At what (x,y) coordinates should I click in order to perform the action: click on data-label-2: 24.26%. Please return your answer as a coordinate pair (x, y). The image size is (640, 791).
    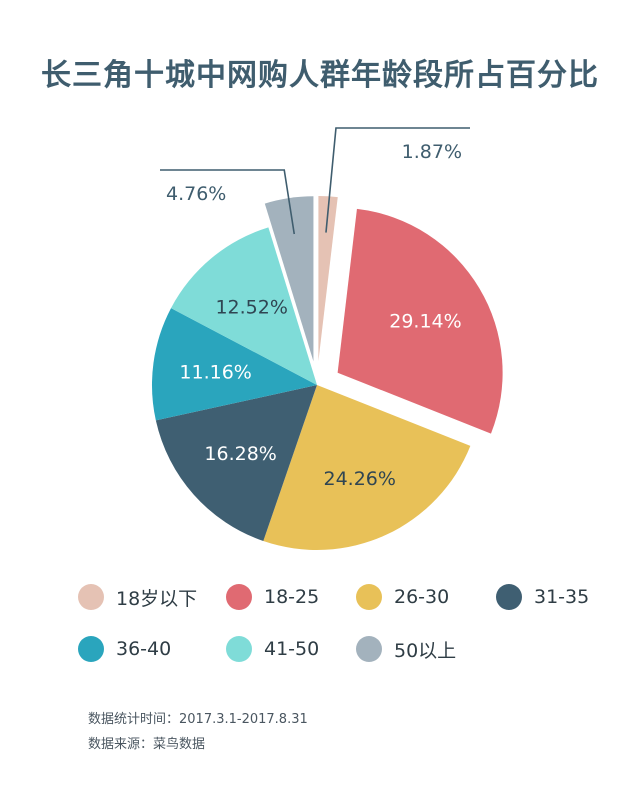
    Looking at the image, I should click on (359, 479).